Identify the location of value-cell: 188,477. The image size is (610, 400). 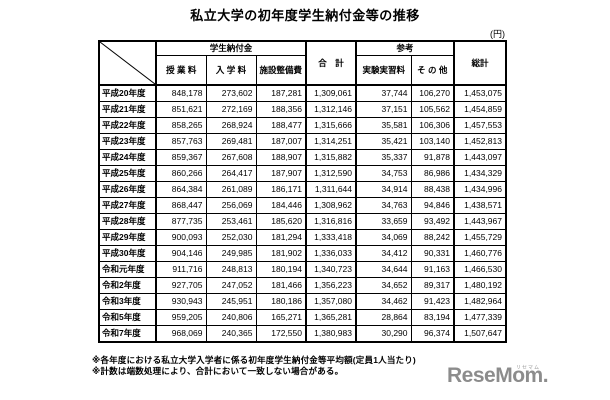
(281, 125).